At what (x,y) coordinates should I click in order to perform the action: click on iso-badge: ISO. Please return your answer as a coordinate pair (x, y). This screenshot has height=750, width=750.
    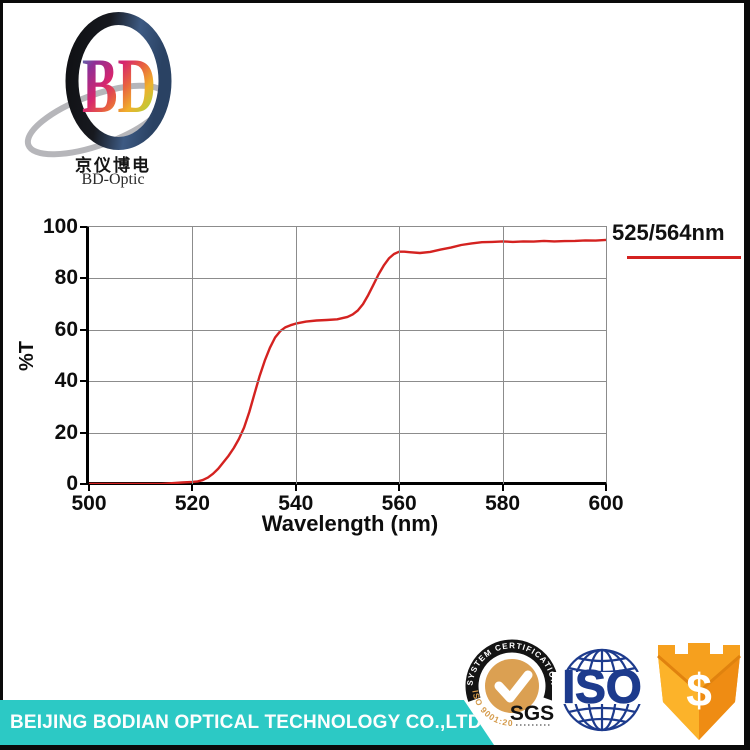
    Looking at the image, I should click on (602, 690).